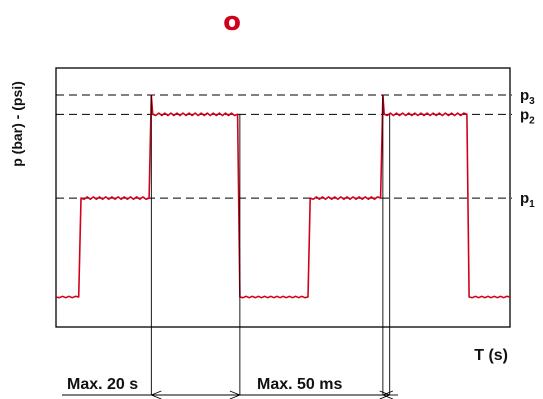  Describe the element at coordinates (17, 124) in the screenshot. I see `y-axis-label: p (bar) - (psi)` at that location.